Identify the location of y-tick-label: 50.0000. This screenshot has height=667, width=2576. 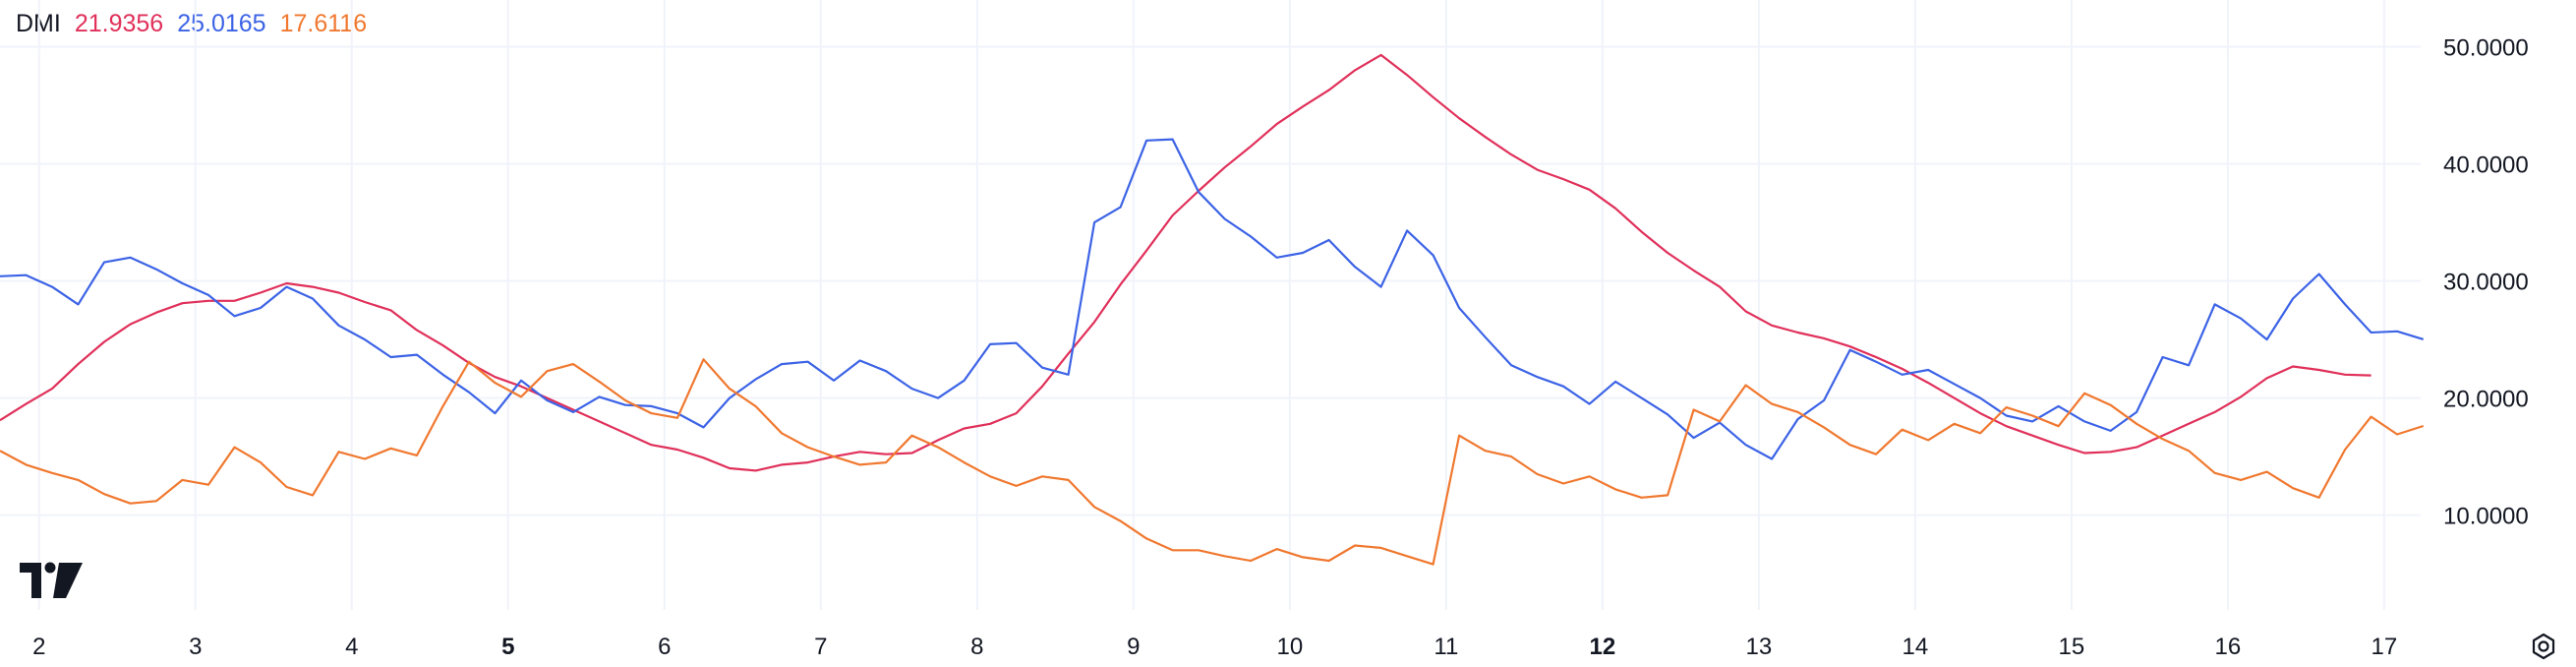
(2486, 49).